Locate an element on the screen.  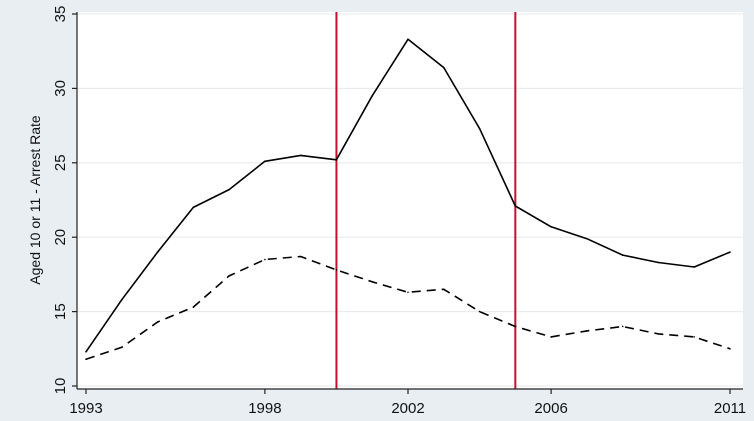
data-point-solid-2001 is located at coordinates (372, 96).